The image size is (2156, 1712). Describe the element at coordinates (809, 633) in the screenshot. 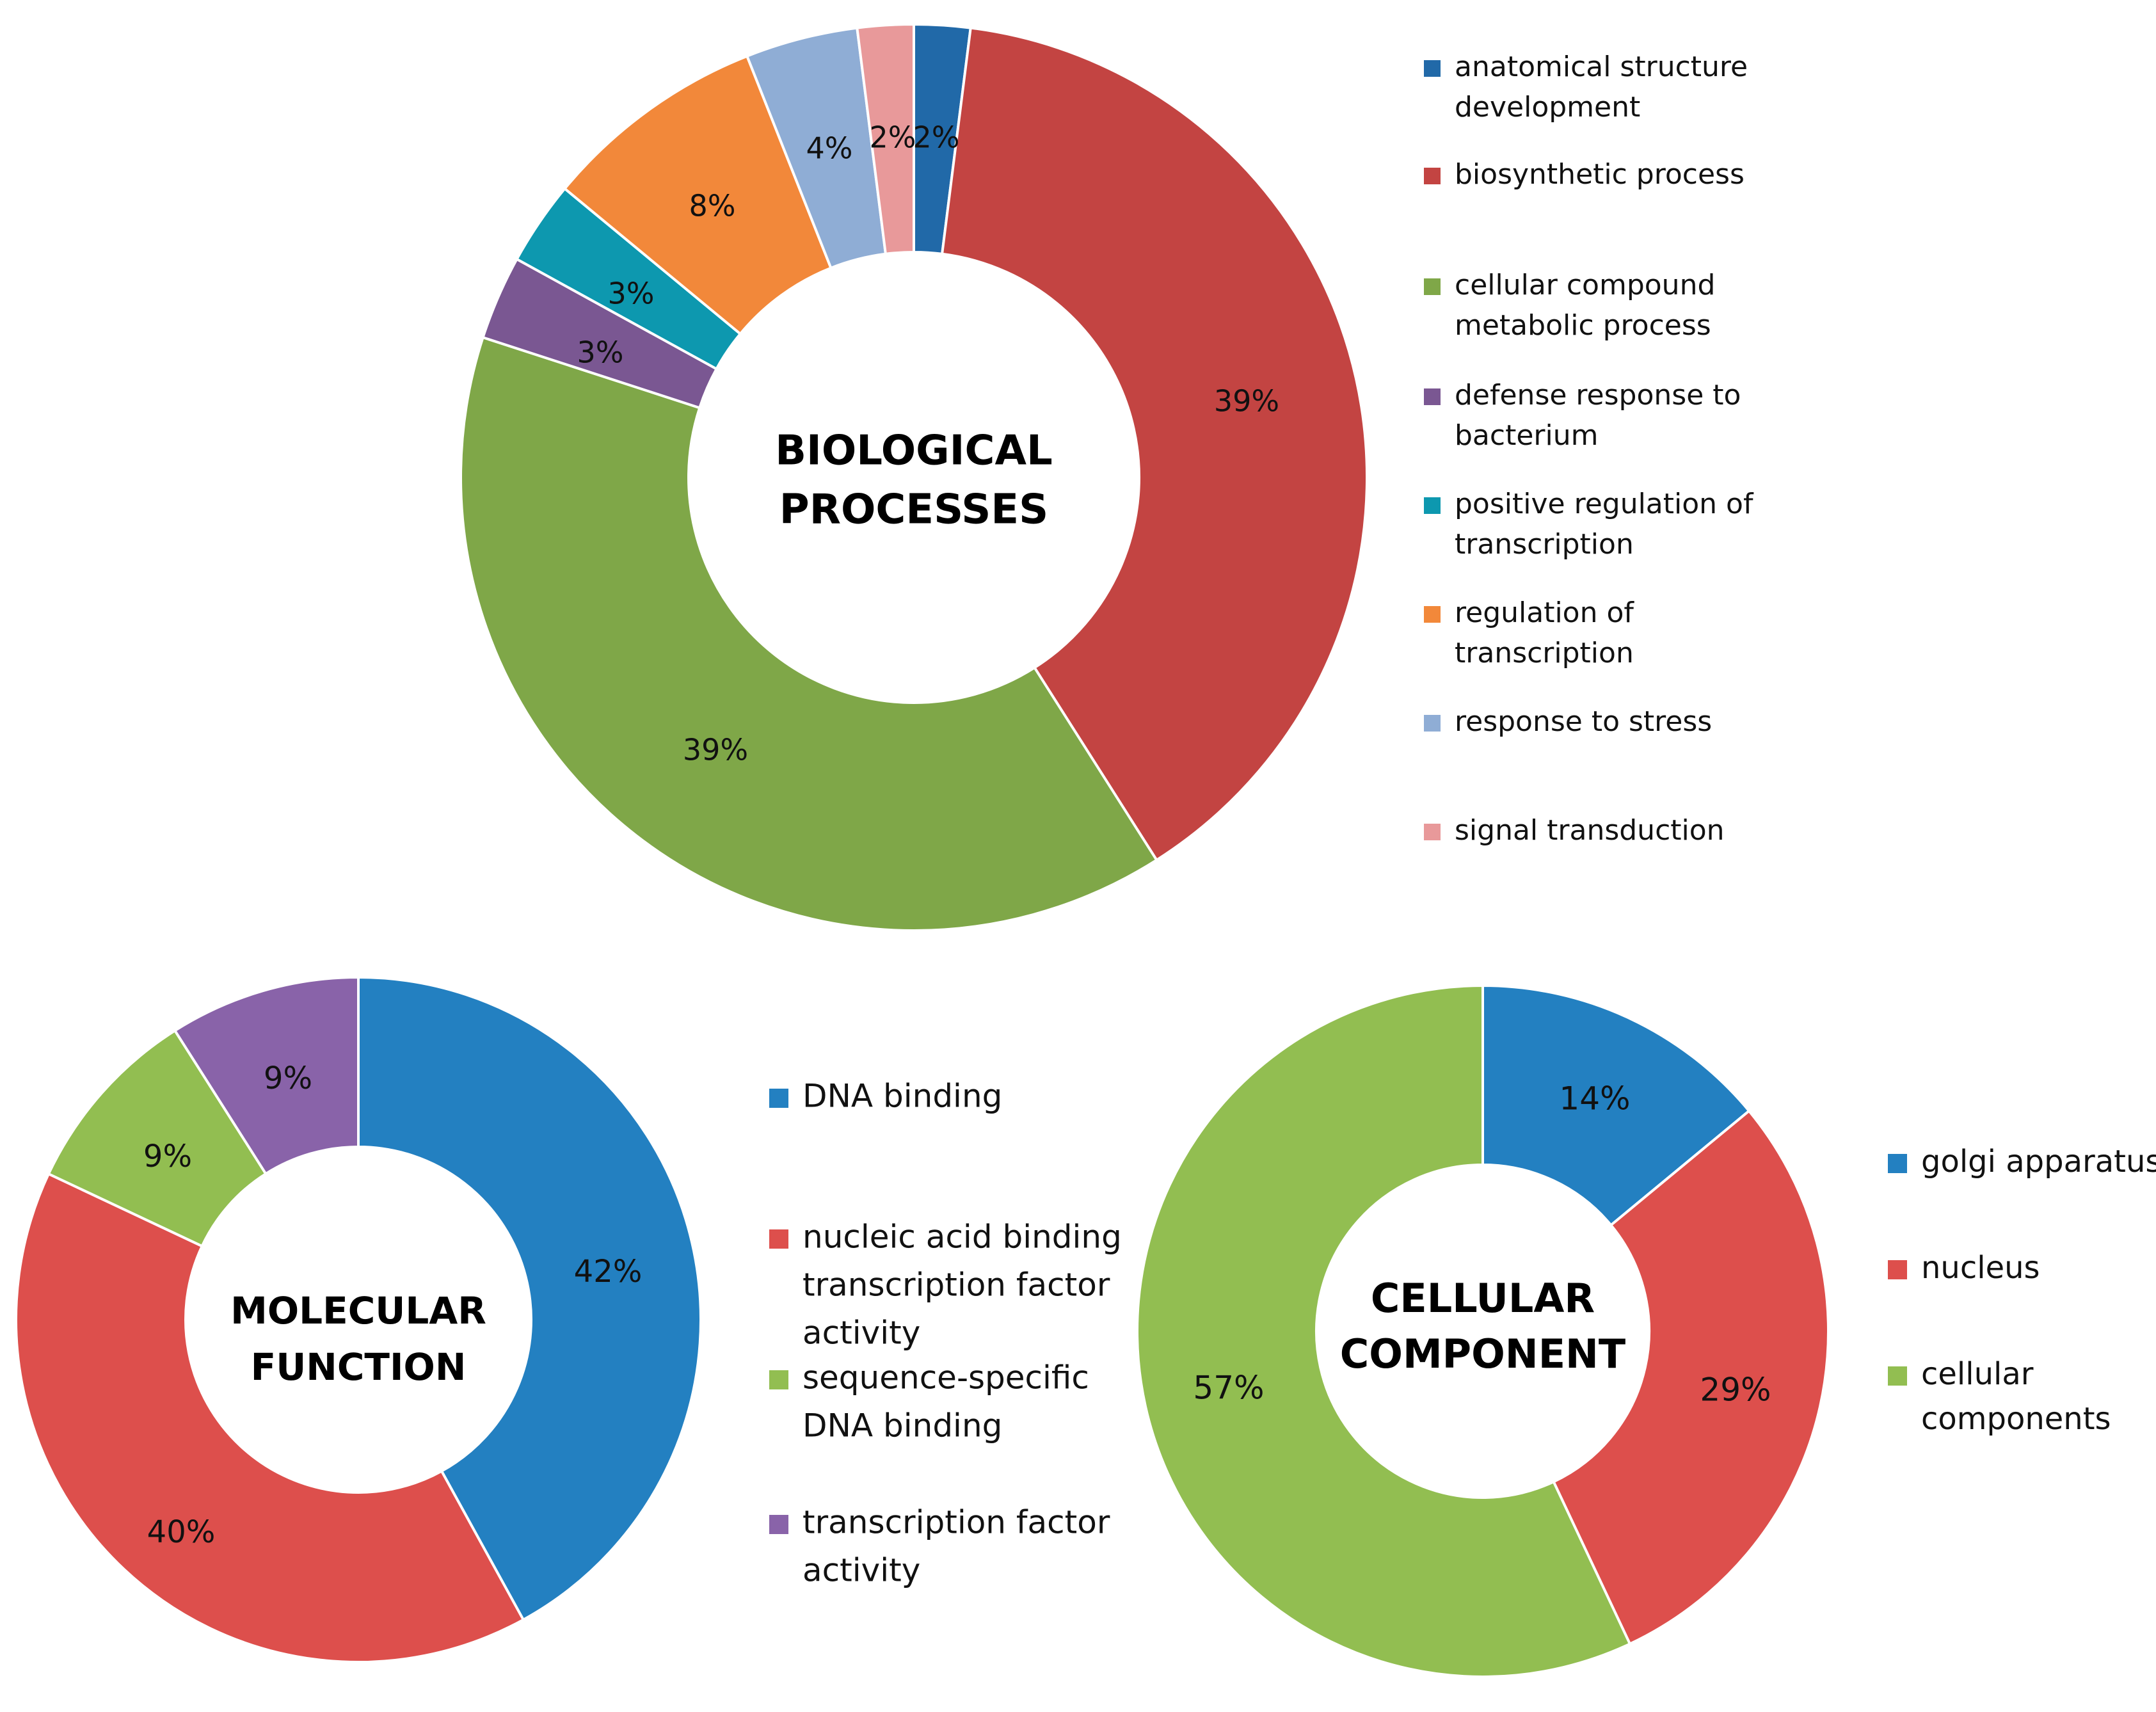

I see `biological-processes-slice-cellular-compound-metabolic-process` at that location.